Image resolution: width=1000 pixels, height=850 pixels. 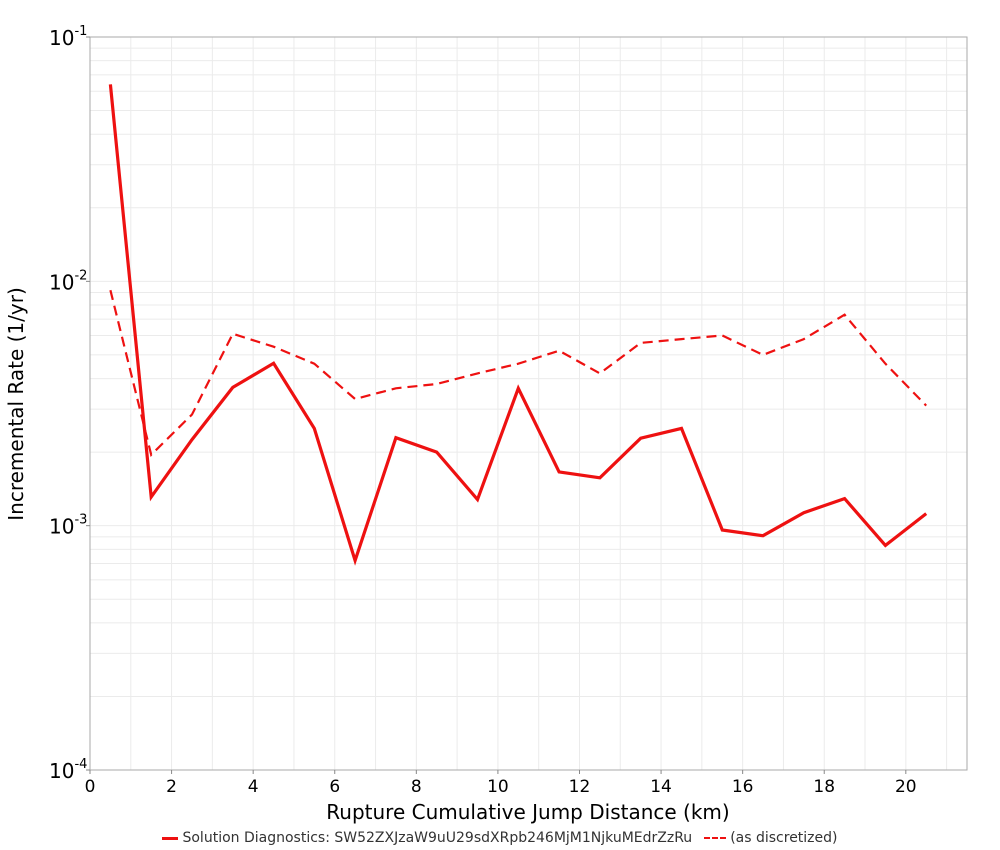 I want to click on y-tick-label: 10⁻³, so click(x=68, y=526).